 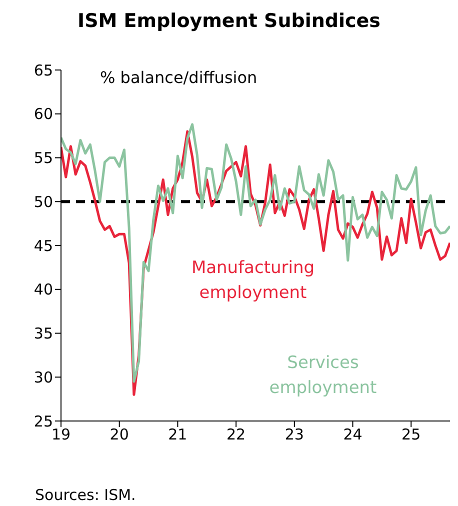 I want to click on x-tick-label: 23, so click(x=294, y=435).